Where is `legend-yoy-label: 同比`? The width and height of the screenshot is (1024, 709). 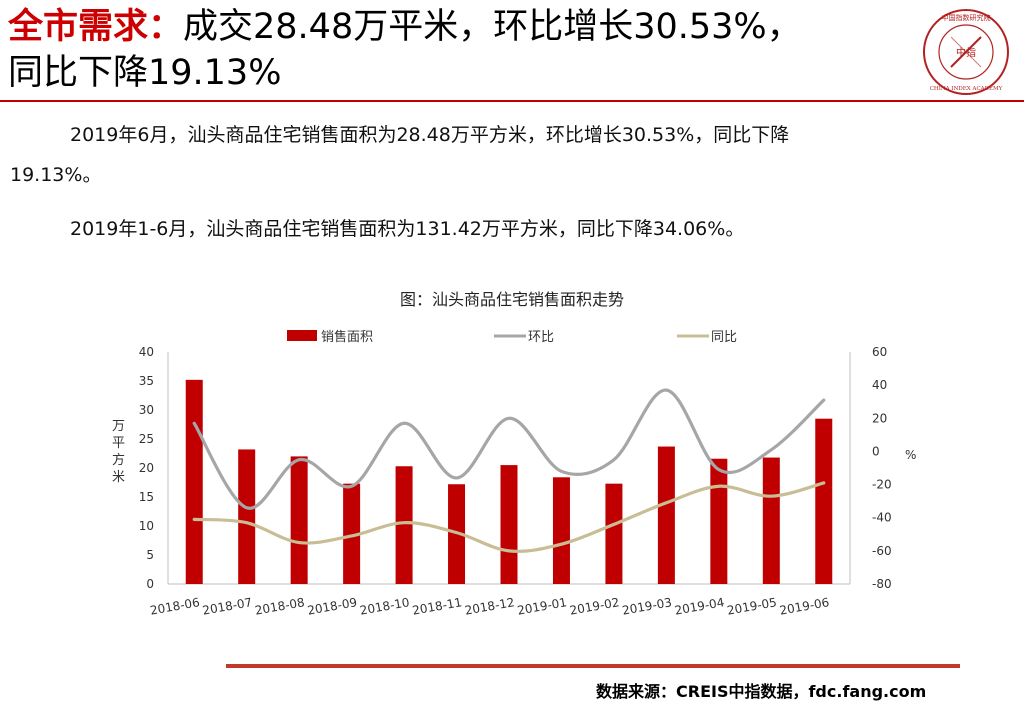 legend-yoy-label: 同比 is located at coordinates (724, 337).